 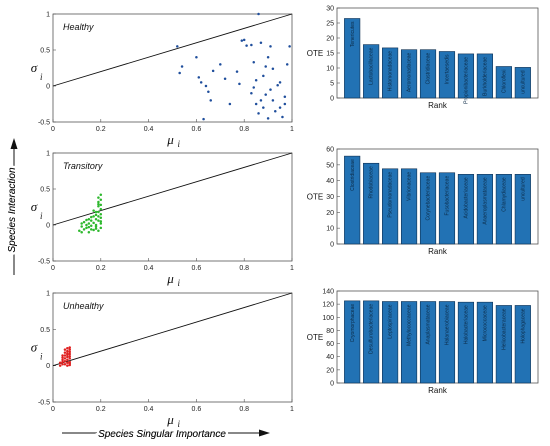 What do you see at coordinates (332, 84) in the screenshot?
I see `y-tick-label: 5` at bounding box center [332, 84].